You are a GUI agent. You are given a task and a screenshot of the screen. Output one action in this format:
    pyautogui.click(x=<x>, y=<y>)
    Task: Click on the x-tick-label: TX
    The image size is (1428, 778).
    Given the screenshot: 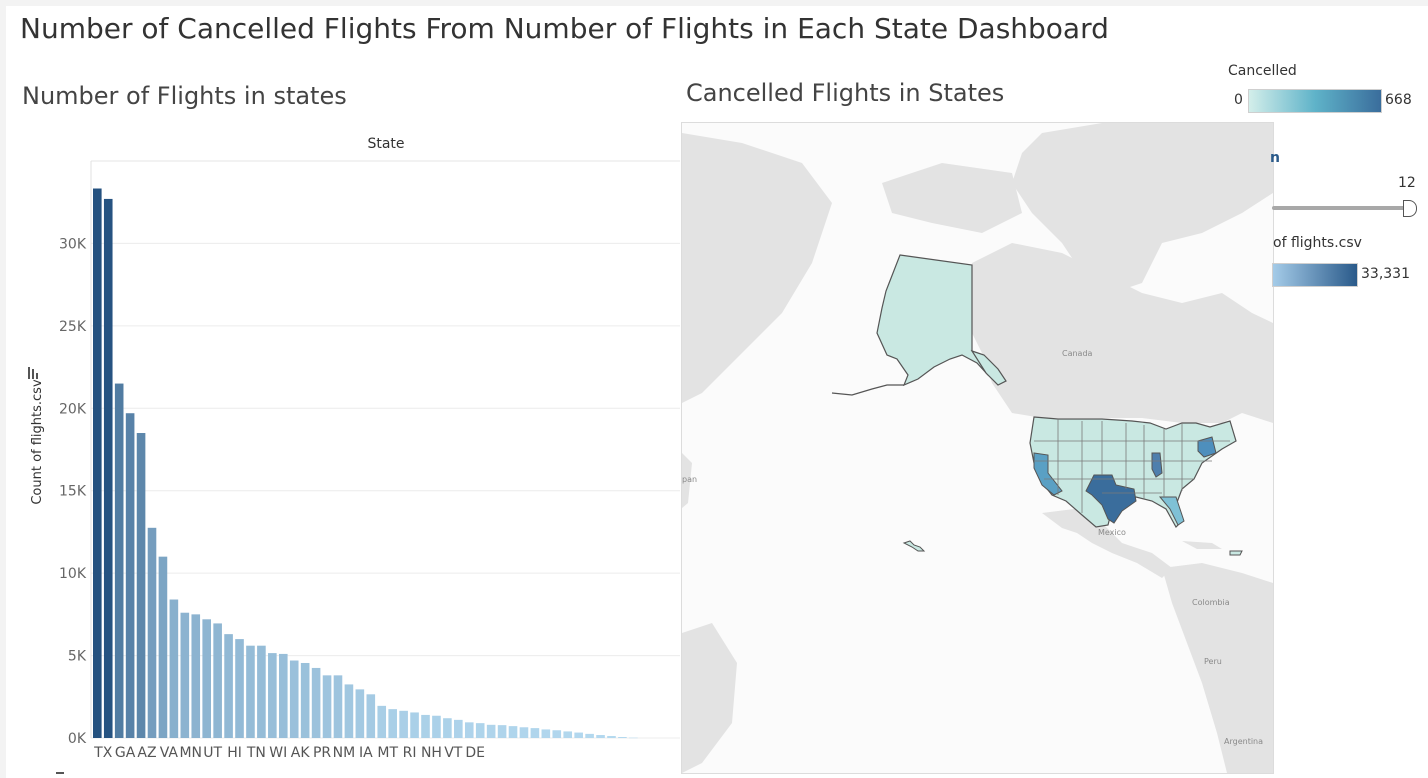 What is the action you would take?
    pyautogui.click(x=103, y=753)
    